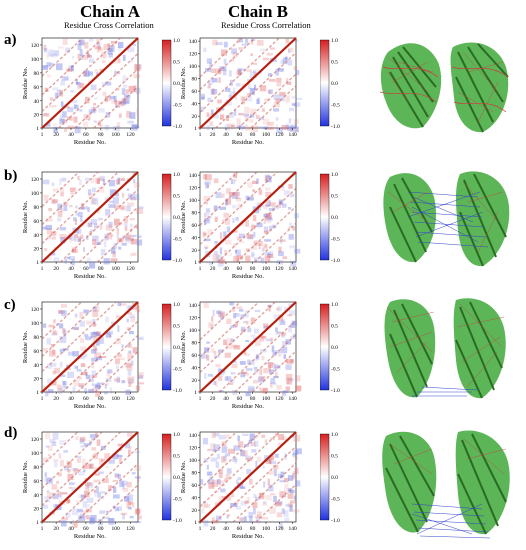 Image resolution: width=526 pixels, height=550 pixels. I want to click on colorbar-d-chain_a: 1.0 0.5 0.0 -0.5 -1.0, so click(172, 478).